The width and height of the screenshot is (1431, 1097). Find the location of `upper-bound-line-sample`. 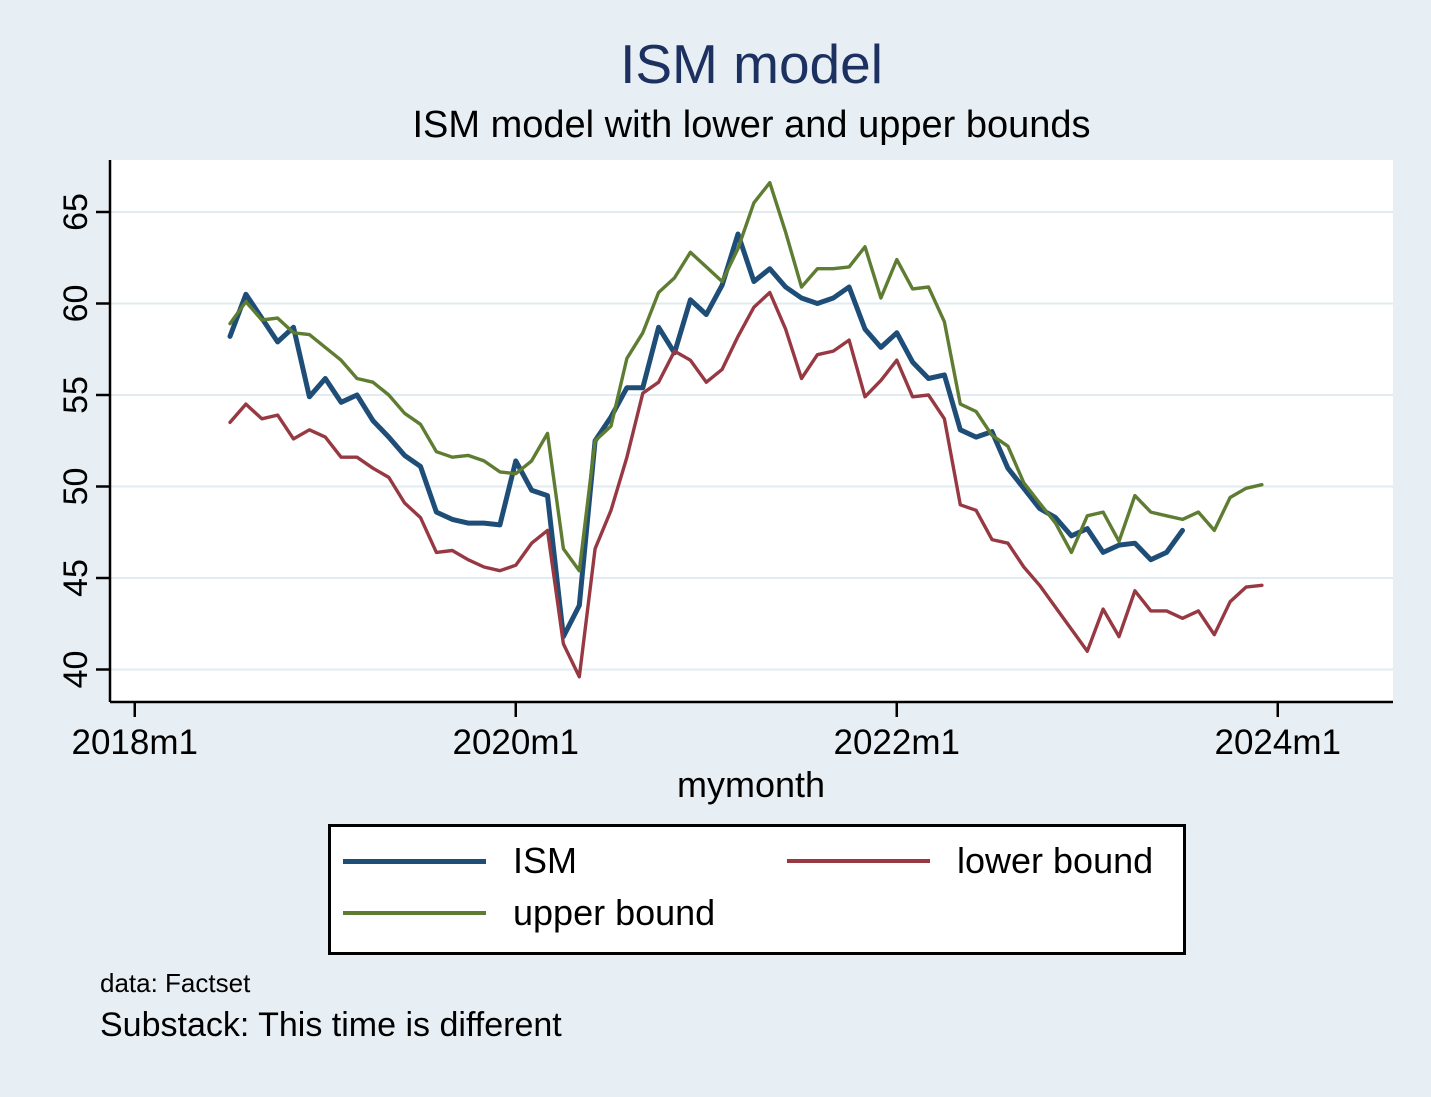

upper-bound-line-sample is located at coordinates (414, 913).